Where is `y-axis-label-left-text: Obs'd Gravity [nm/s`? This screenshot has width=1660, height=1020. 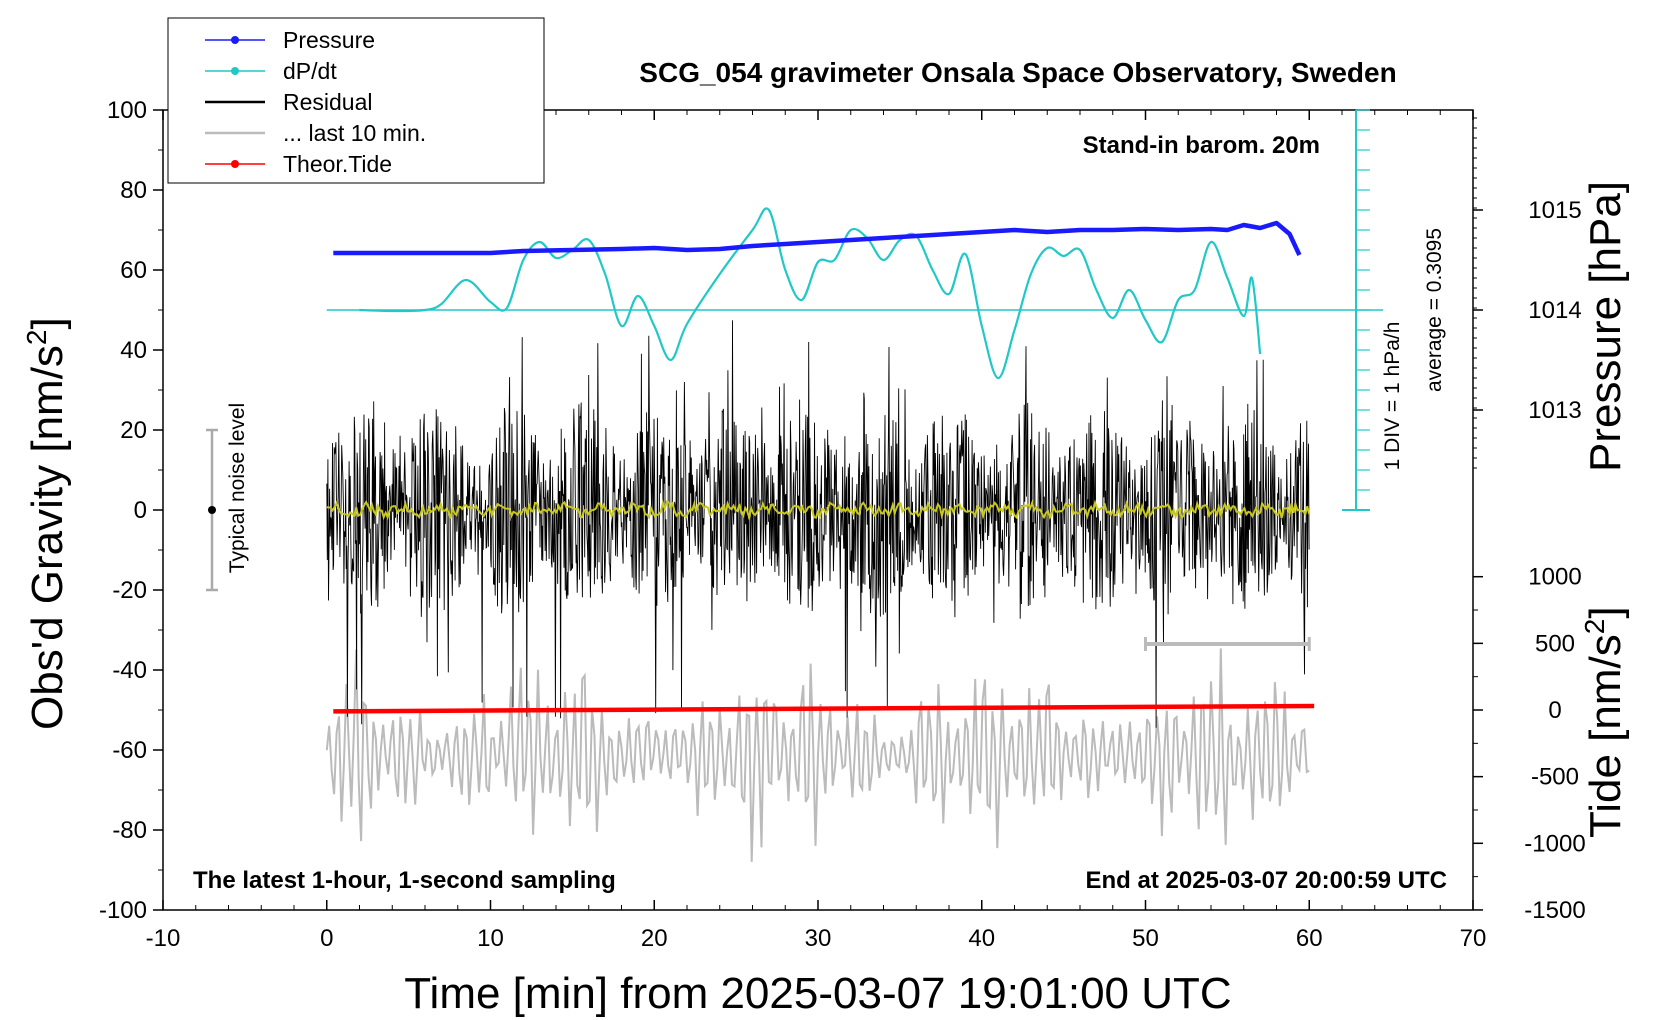 y-axis-label-left-text: Obs'd Gravity [nm/s is located at coordinates (47, 537).